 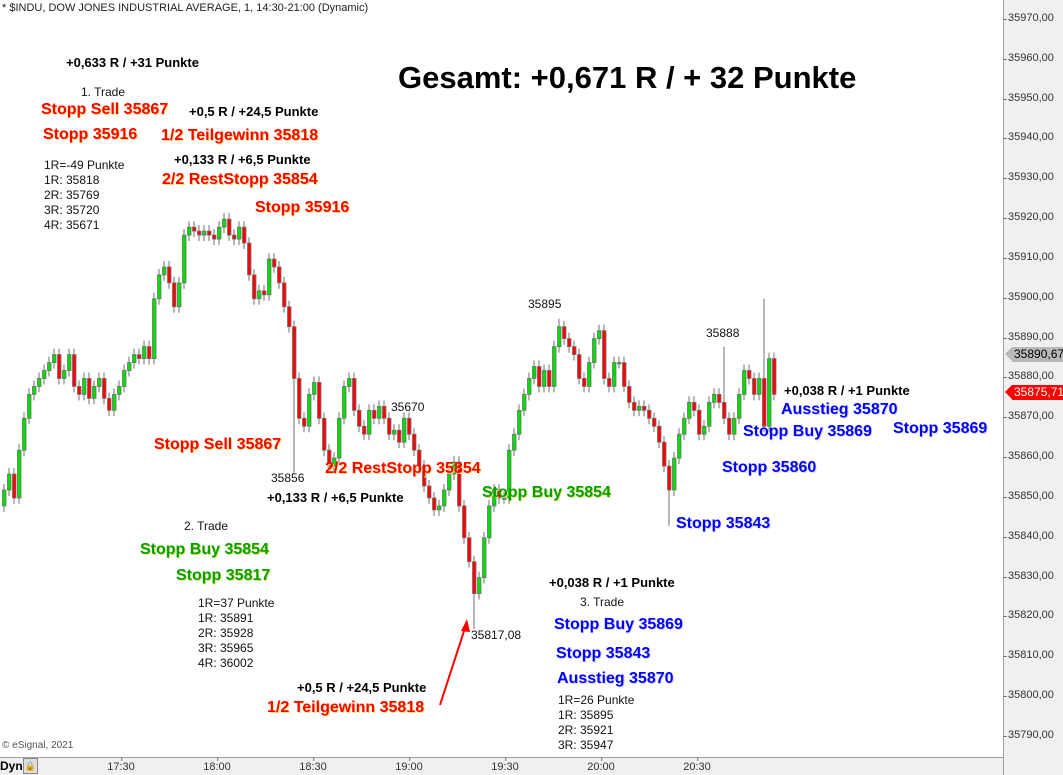 What do you see at coordinates (242, 159) in the screenshot?
I see `t1-part2-result: +0,133 R / +6,5 Punkte` at bounding box center [242, 159].